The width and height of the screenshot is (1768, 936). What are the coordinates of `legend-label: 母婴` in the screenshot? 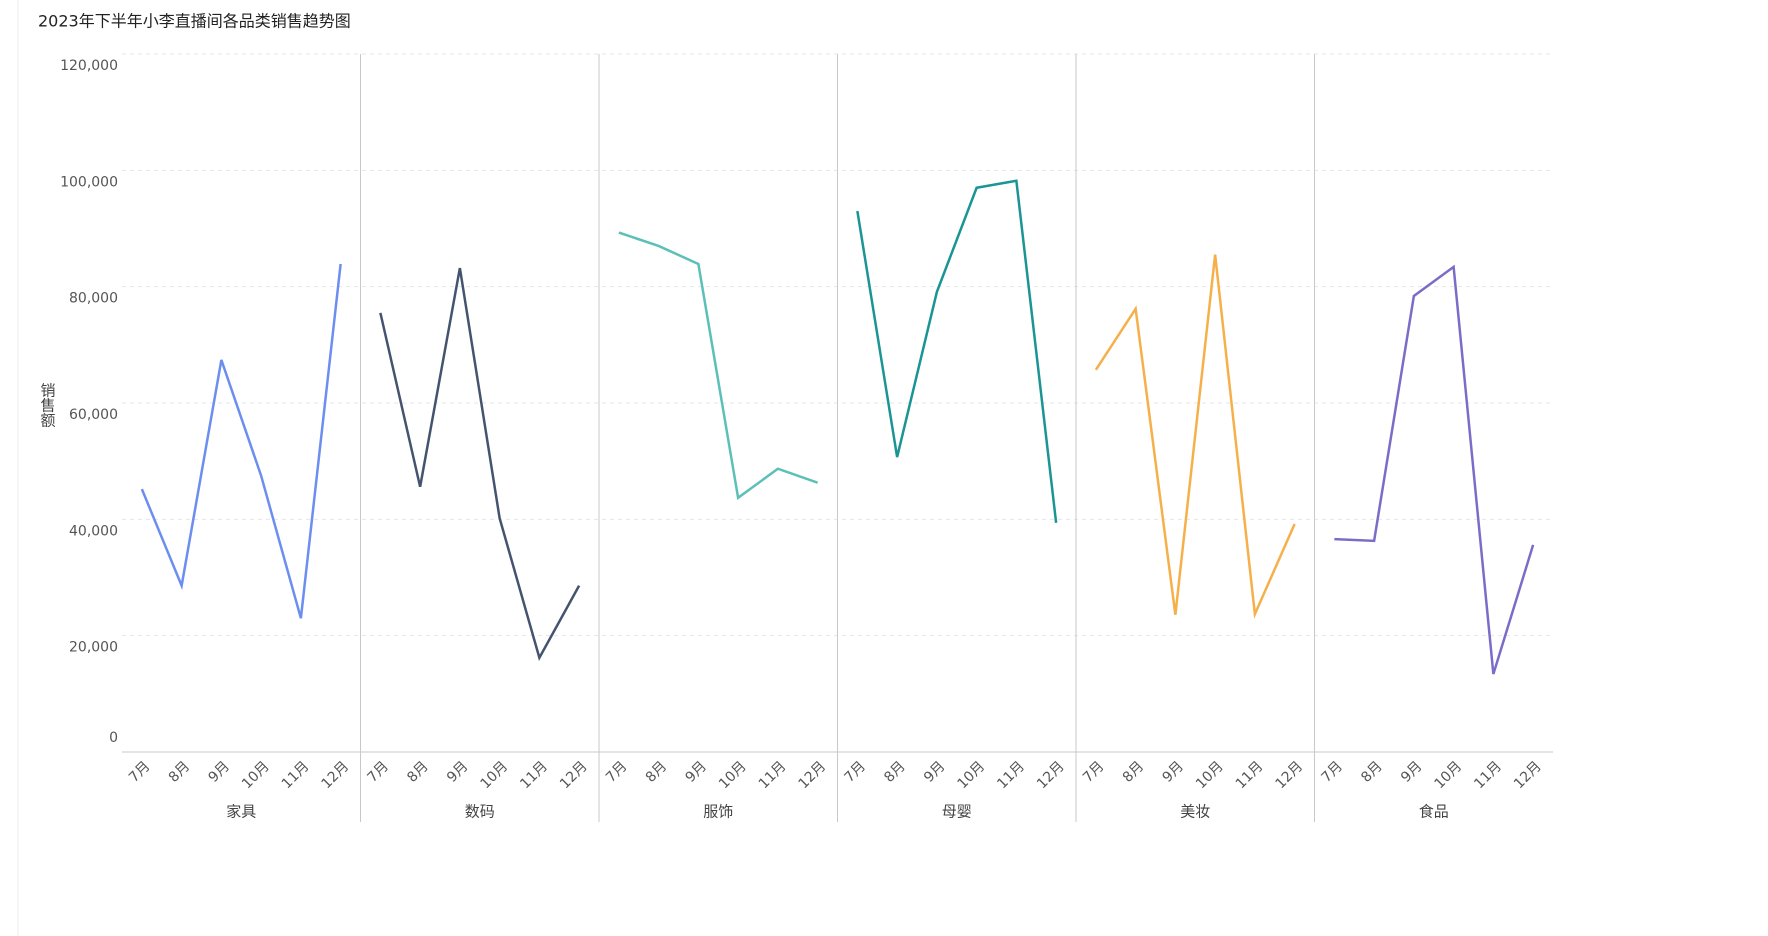 It's located at (957, 812).